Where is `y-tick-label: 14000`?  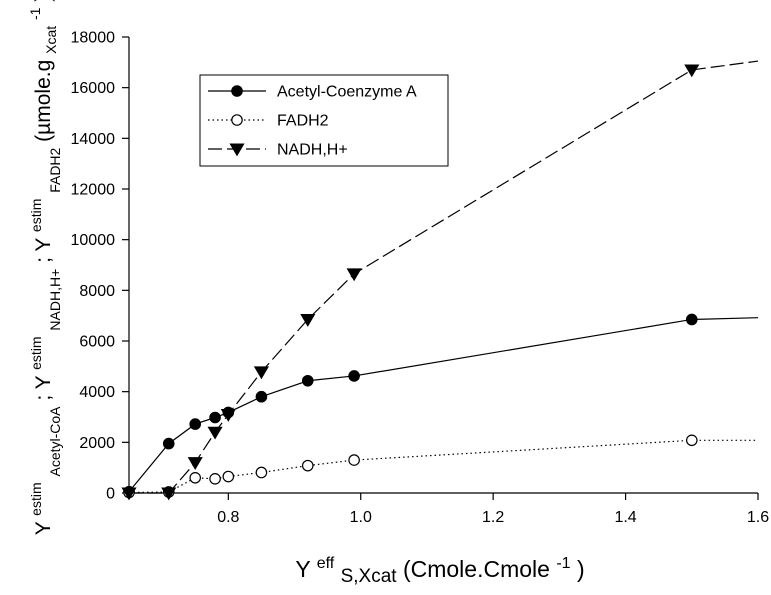
y-tick-label: 14000 is located at coordinates (93, 139).